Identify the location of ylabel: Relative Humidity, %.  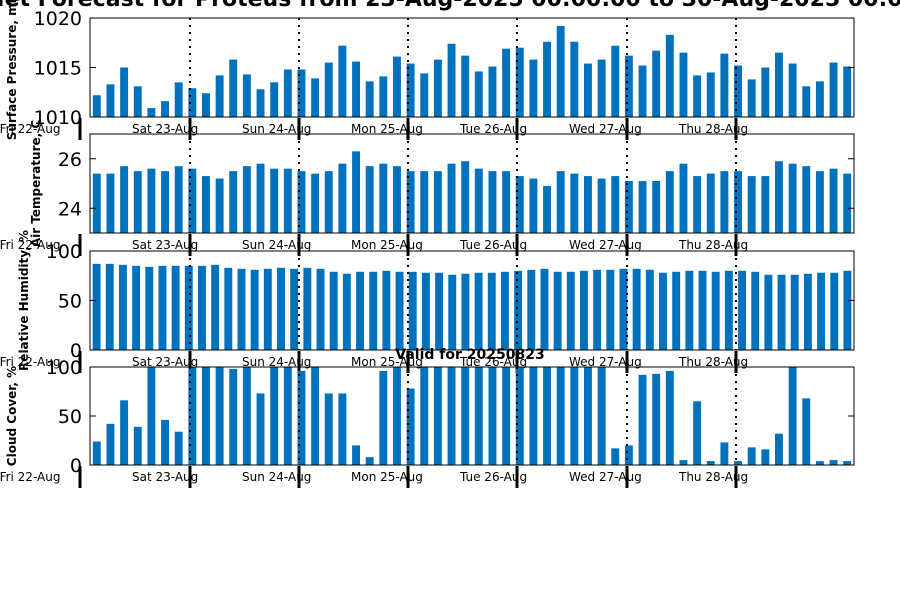
(24, 300).